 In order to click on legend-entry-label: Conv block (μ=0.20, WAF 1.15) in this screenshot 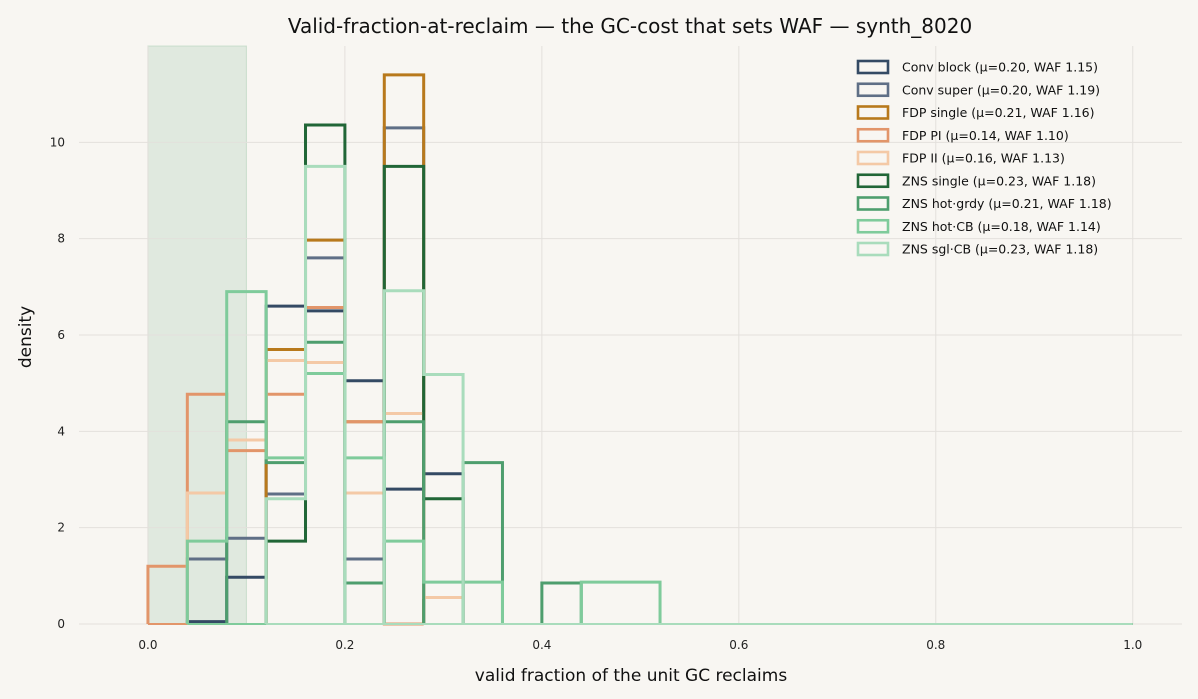, I will do `click(1000, 67)`.